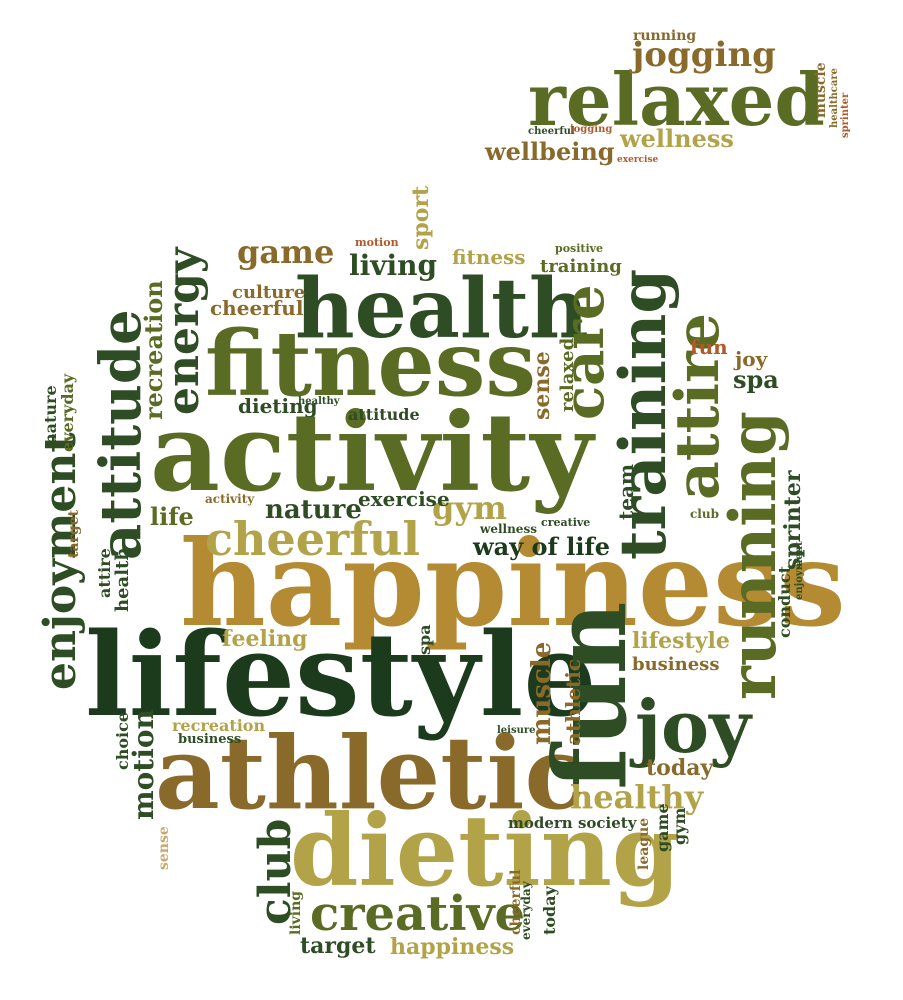 Image resolution: width=903 pixels, height=1000 pixels. What do you see at coordinates (643, 414) in the screenshot?
I see `word-training-main: training` at bounding box center [643, 414].